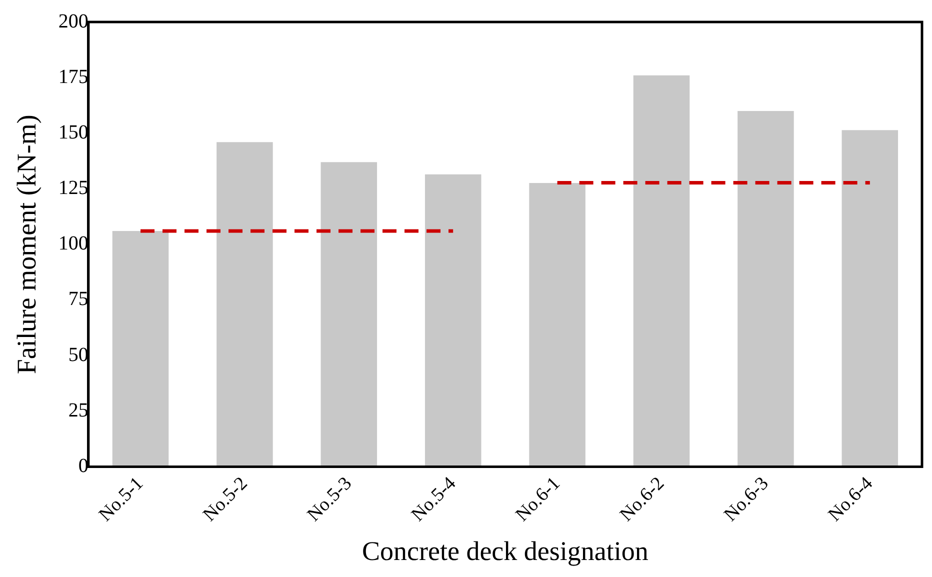  I want to click on y-axis-title: Failure moment (kN-m), so click(26, 244).